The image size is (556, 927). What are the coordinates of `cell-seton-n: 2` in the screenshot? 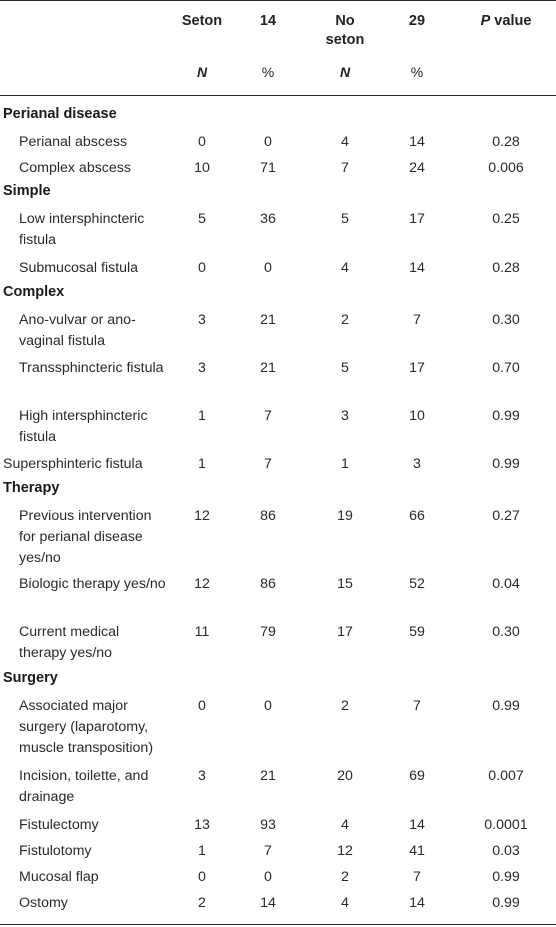 It's located at (202, 903).